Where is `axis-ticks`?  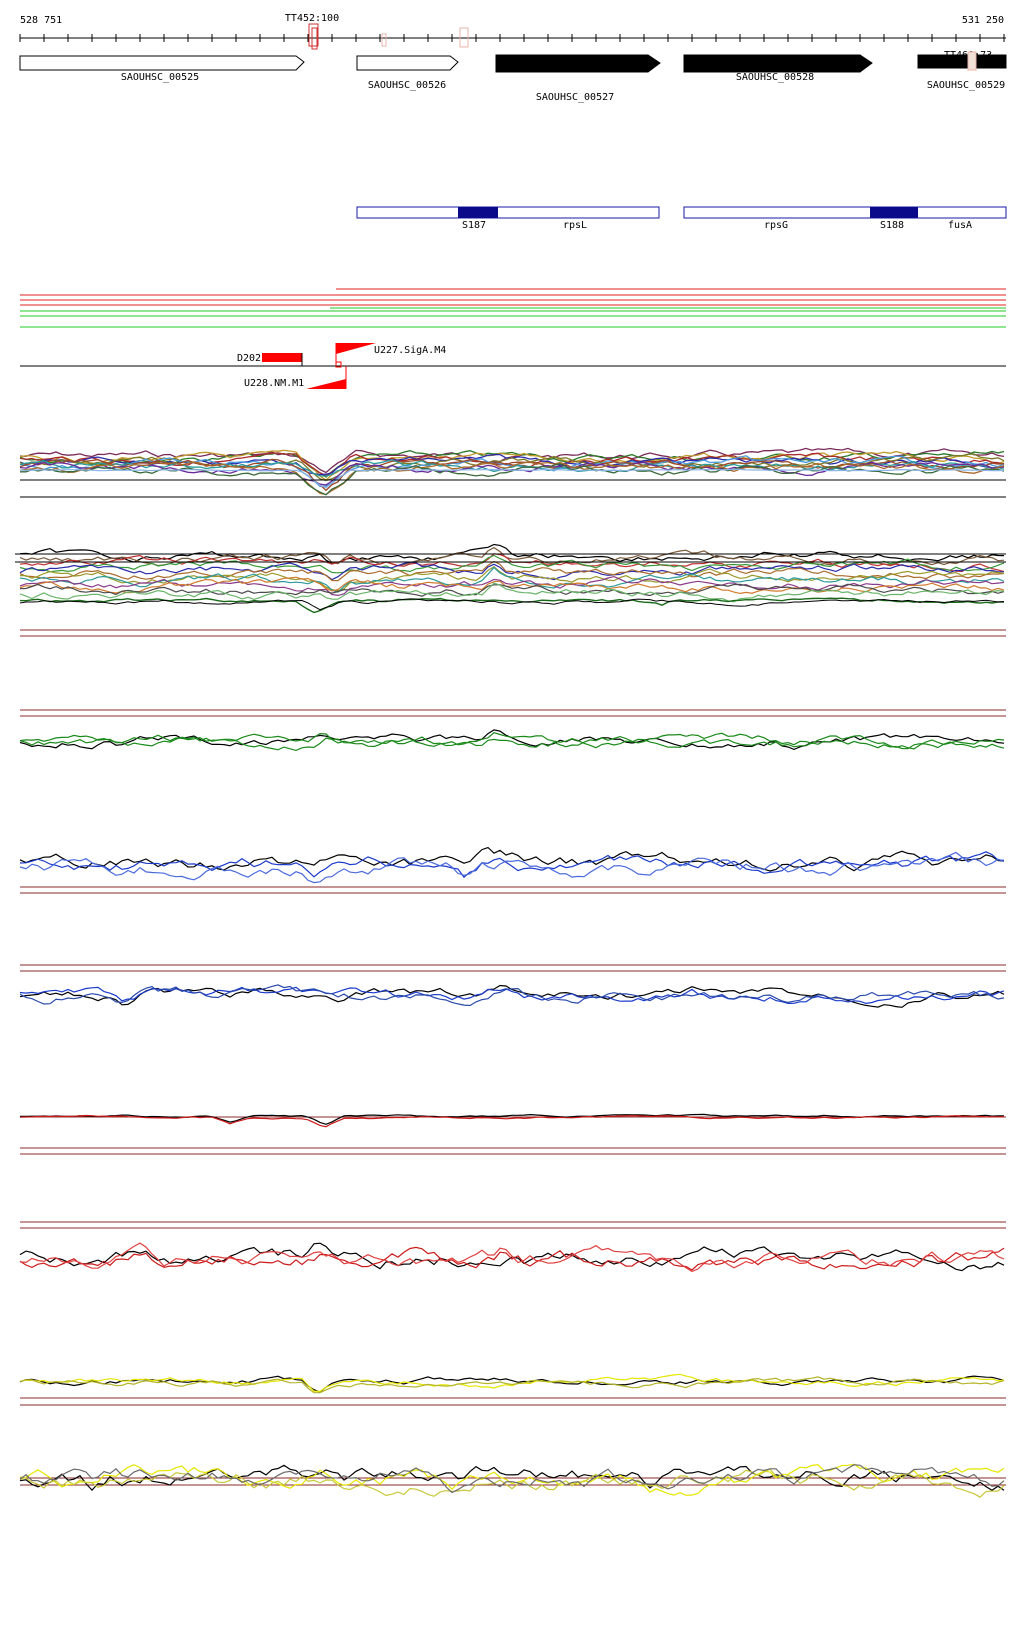
axis-ticks is located at coordinates (512, 38).